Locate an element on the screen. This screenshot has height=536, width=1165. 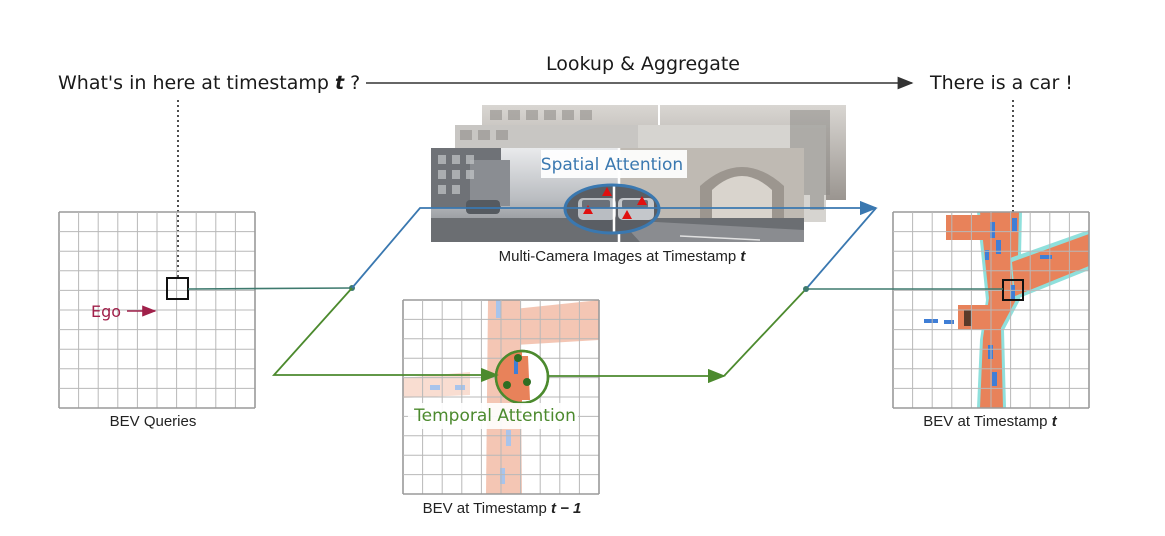
bev-queries-grid is located at coordinates (157, 310).